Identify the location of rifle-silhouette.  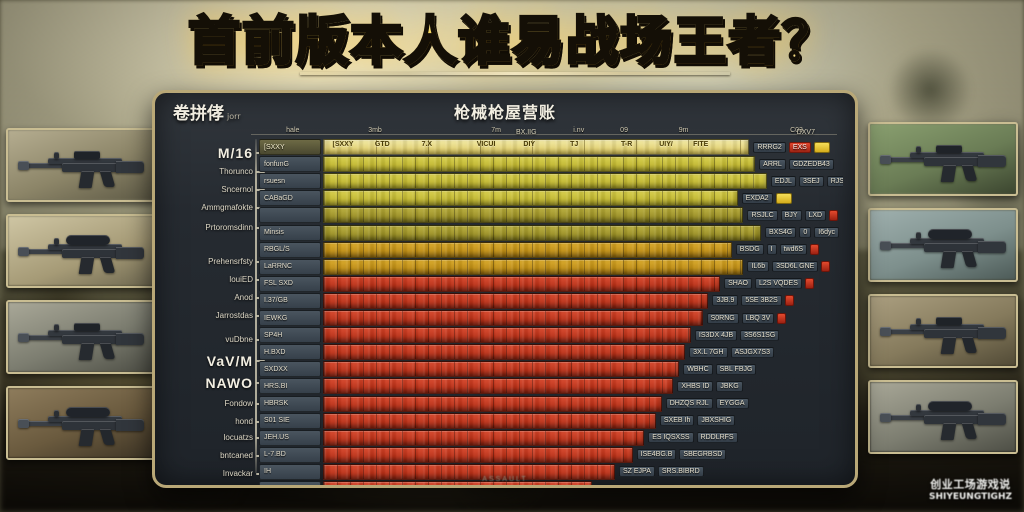
(944, 249).